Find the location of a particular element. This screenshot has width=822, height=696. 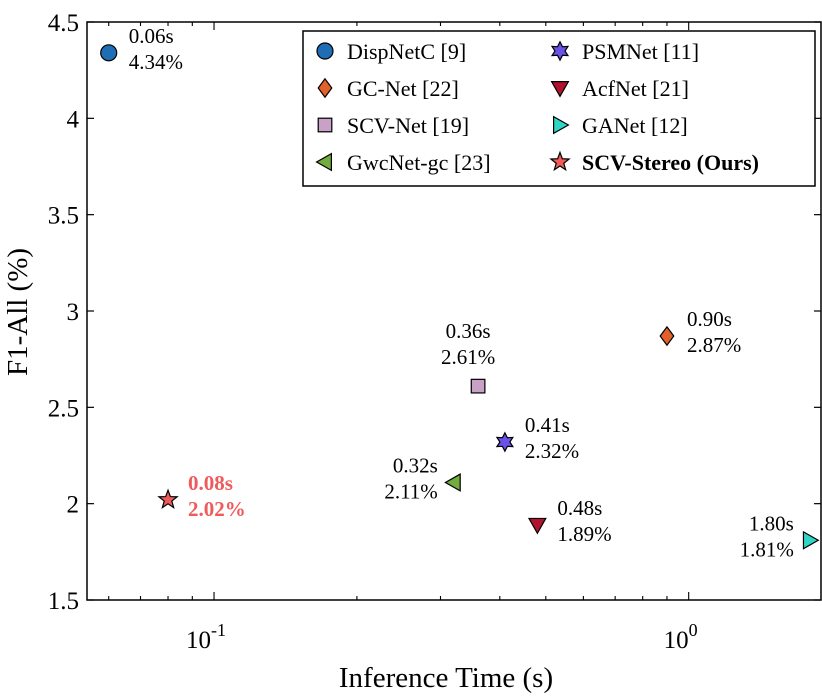

point-hexagram-marker is located at coordinates (505, 442).